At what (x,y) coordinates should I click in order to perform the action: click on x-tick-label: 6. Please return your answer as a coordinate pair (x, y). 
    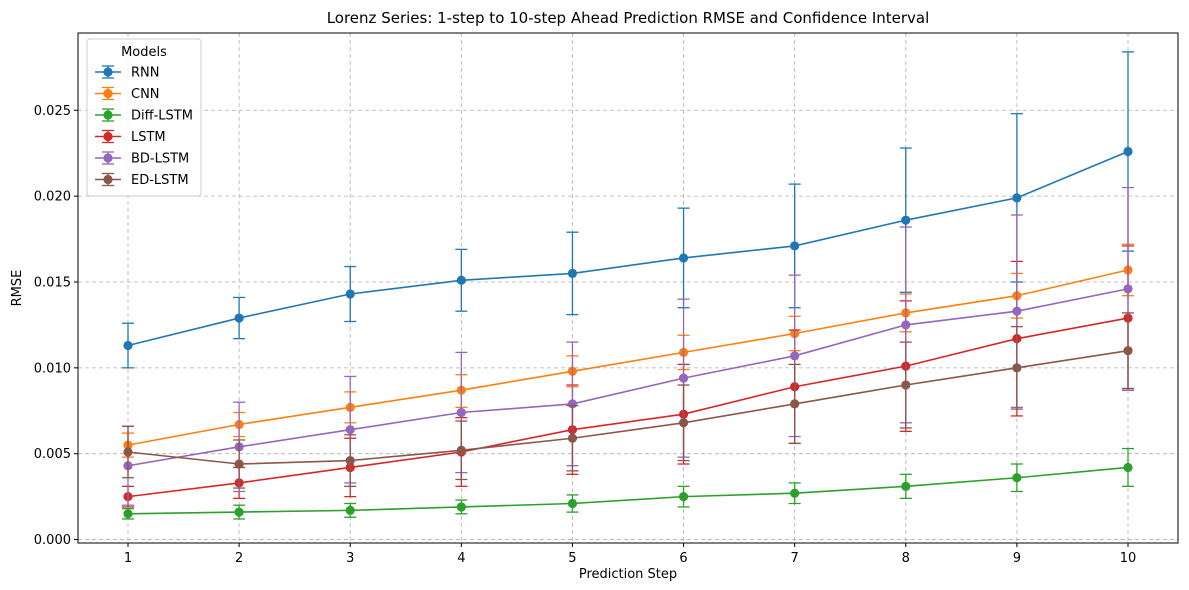
    Looking at the image, I should click on (683, 558).